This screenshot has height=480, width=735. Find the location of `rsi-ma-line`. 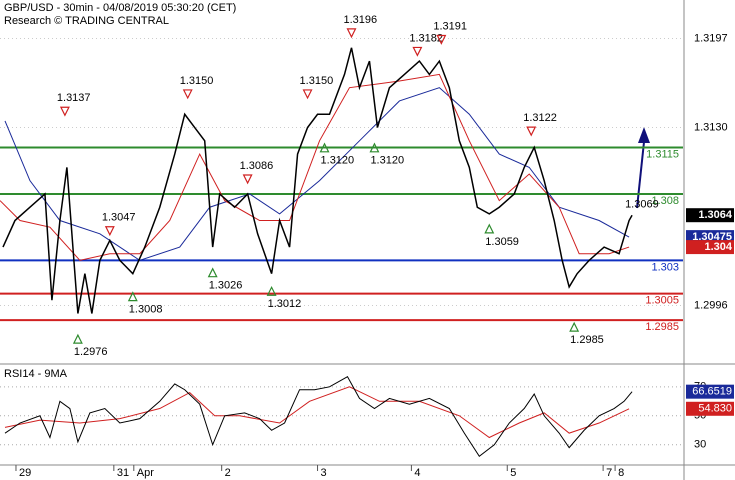

rsi-ma-line is located at coordinates (317, 412).